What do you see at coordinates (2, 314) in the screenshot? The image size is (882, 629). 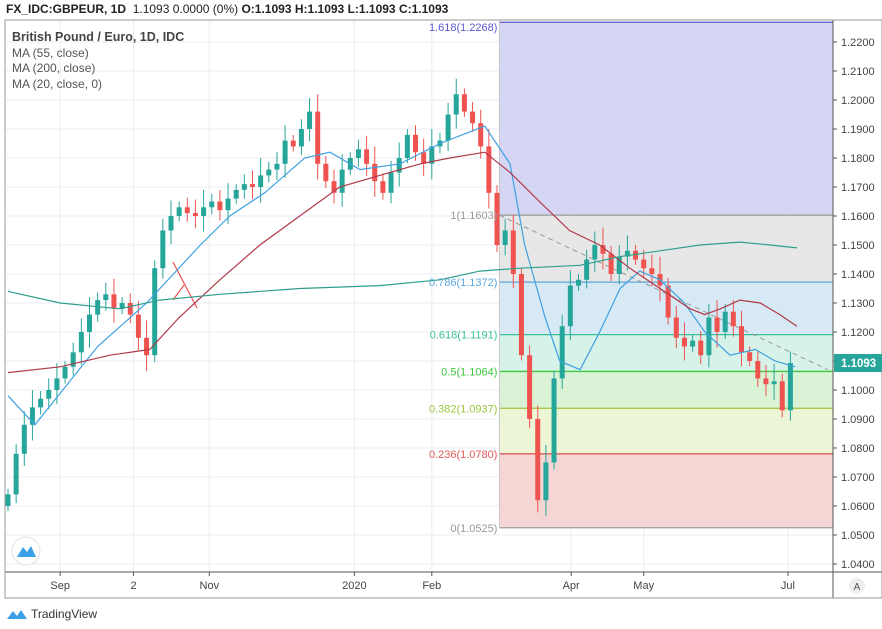 I see `left-margin` at bounding box center [2, 314].